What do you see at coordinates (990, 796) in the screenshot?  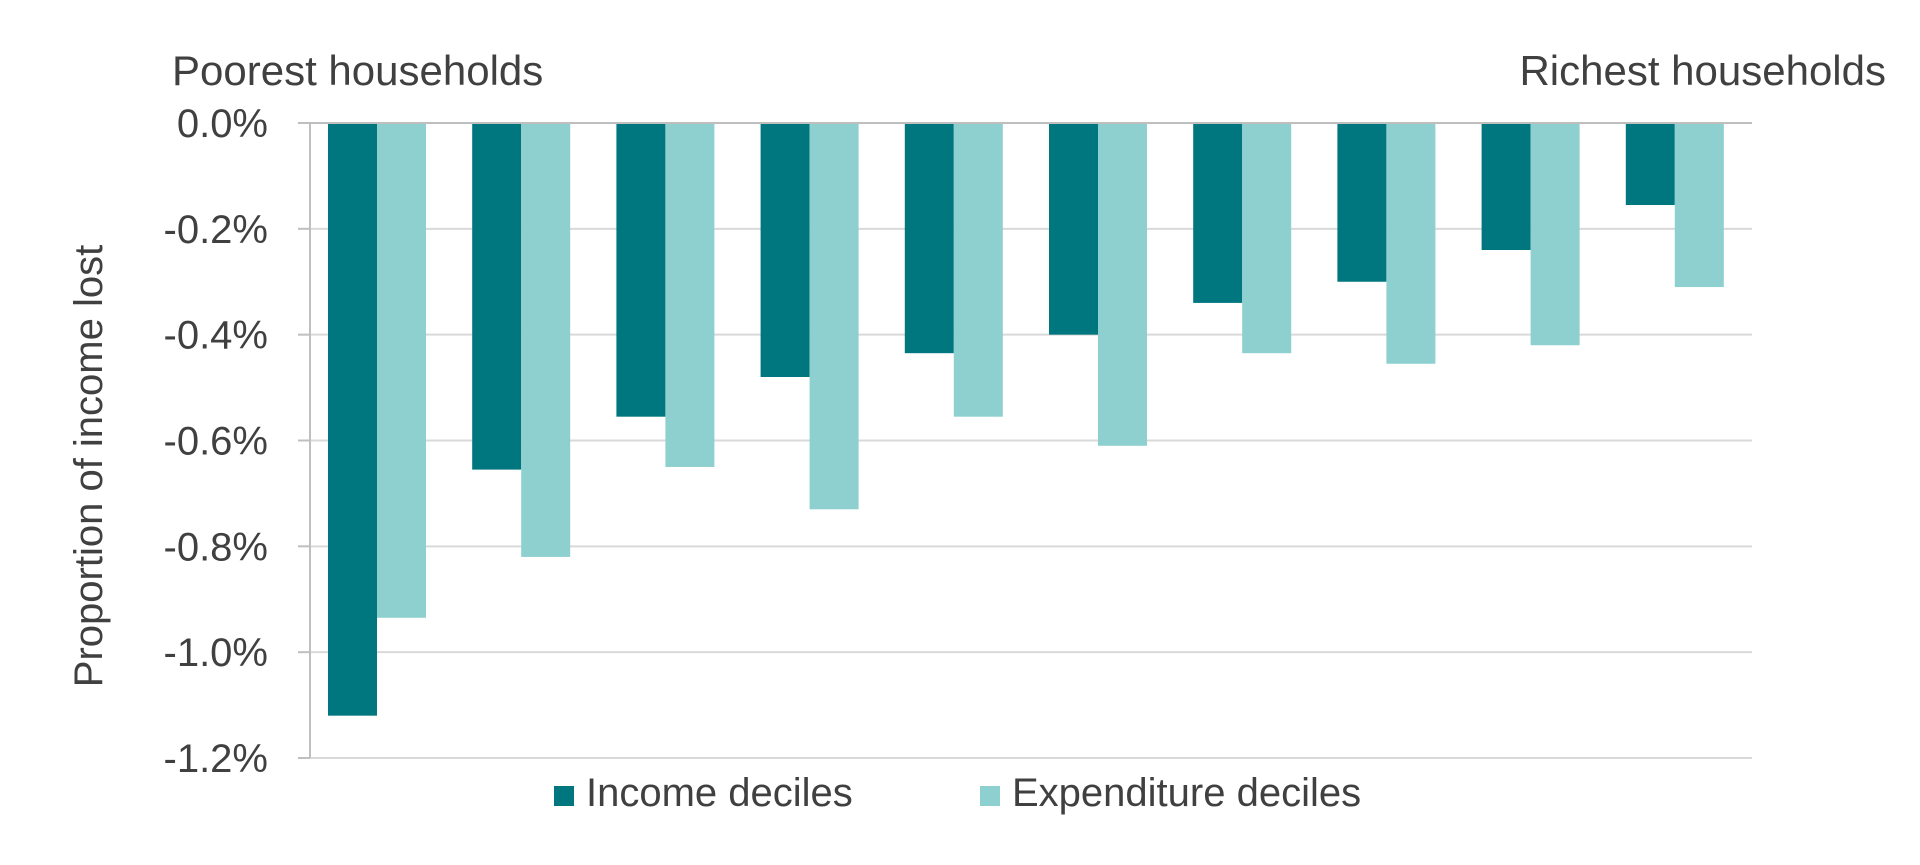 I see `legend-swatch-expenditure` at bounding box center [990, 796].